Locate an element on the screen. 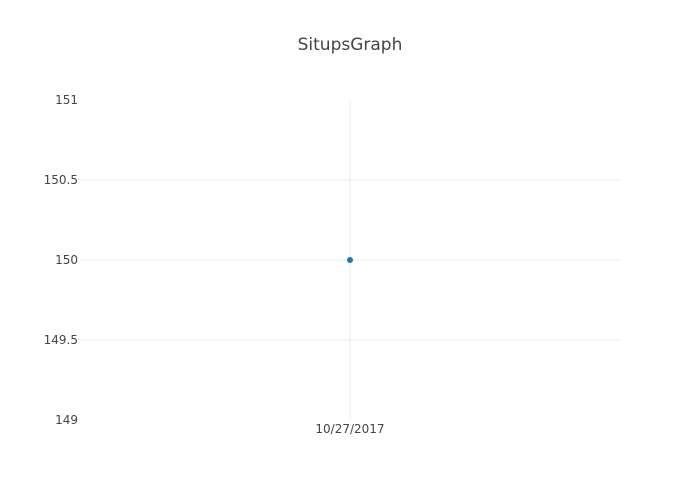 The height and width of the screenshot is (504, 700). x-axis-ticks: 10/27/2017 is located at coordinates (349, 429).